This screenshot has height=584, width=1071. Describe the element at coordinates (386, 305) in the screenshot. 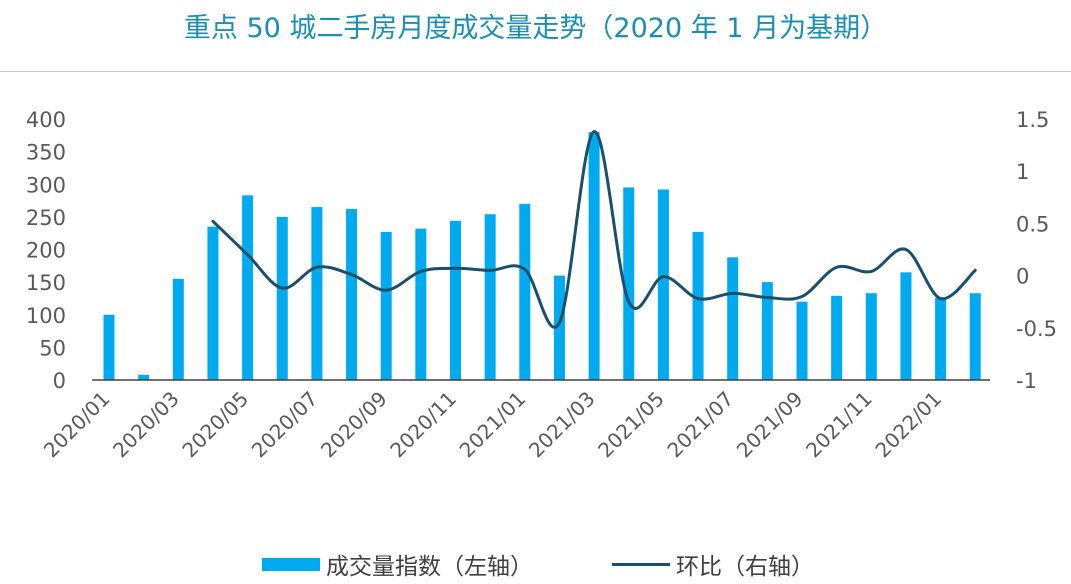

I see `bar-2020/09` at that location.